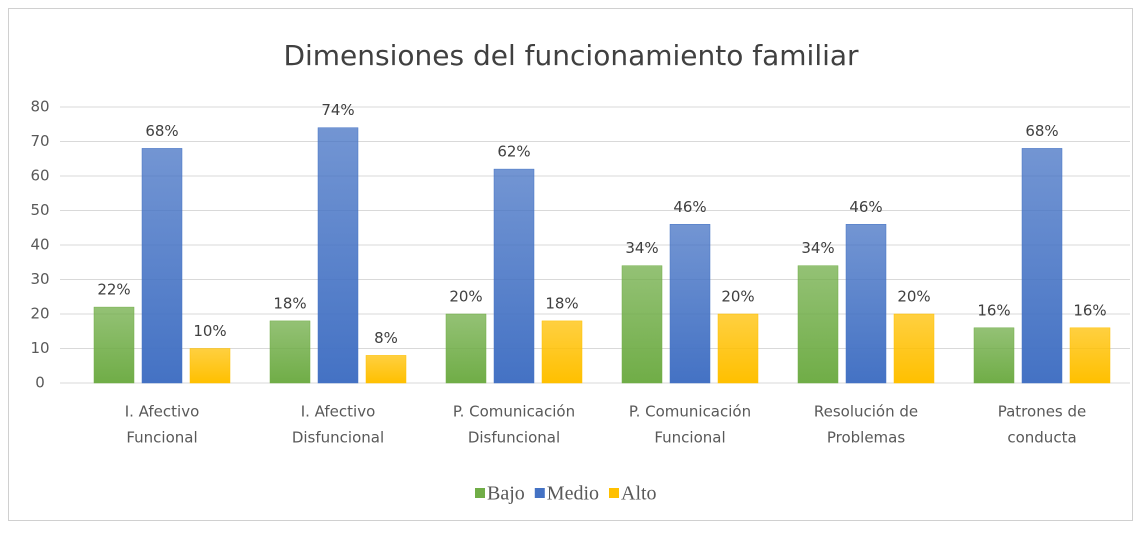 This screenshot has width=1141, height=533. What do you see at coordinates (506, 494) in the screenshot?
I see `legend-label: Bajo` at bounding box center [506, 494].